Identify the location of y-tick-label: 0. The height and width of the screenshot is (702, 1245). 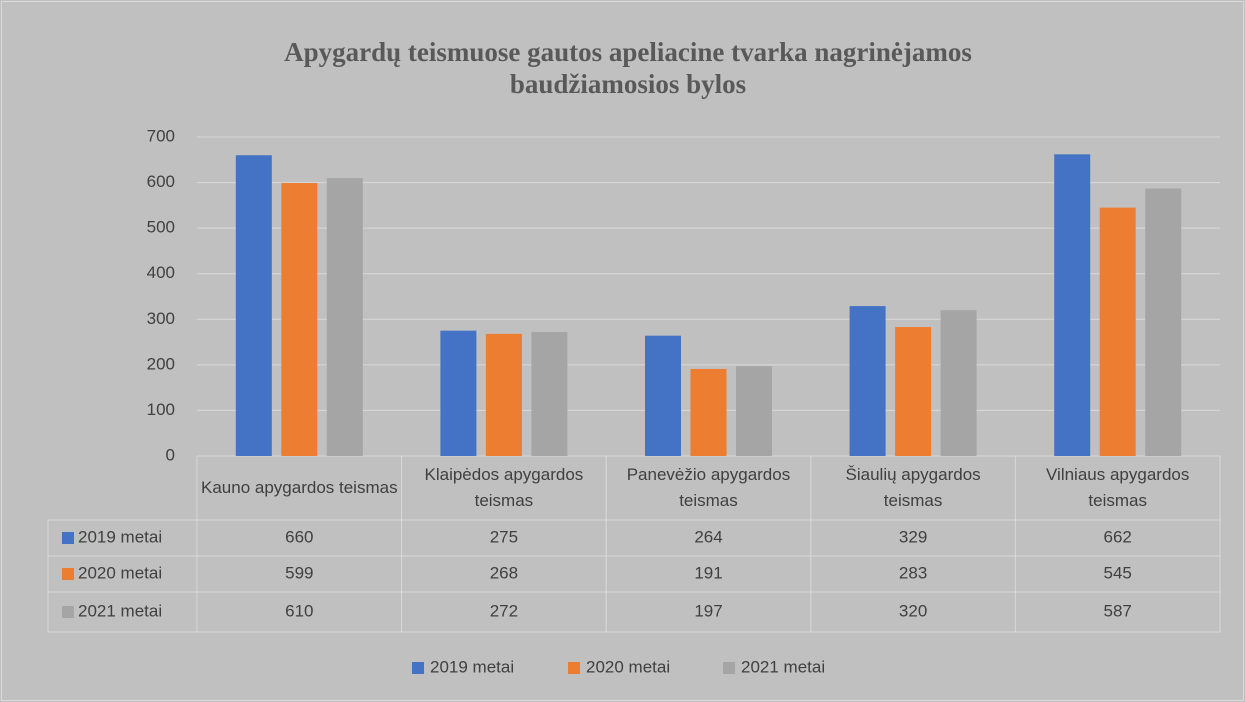
(170, 454).